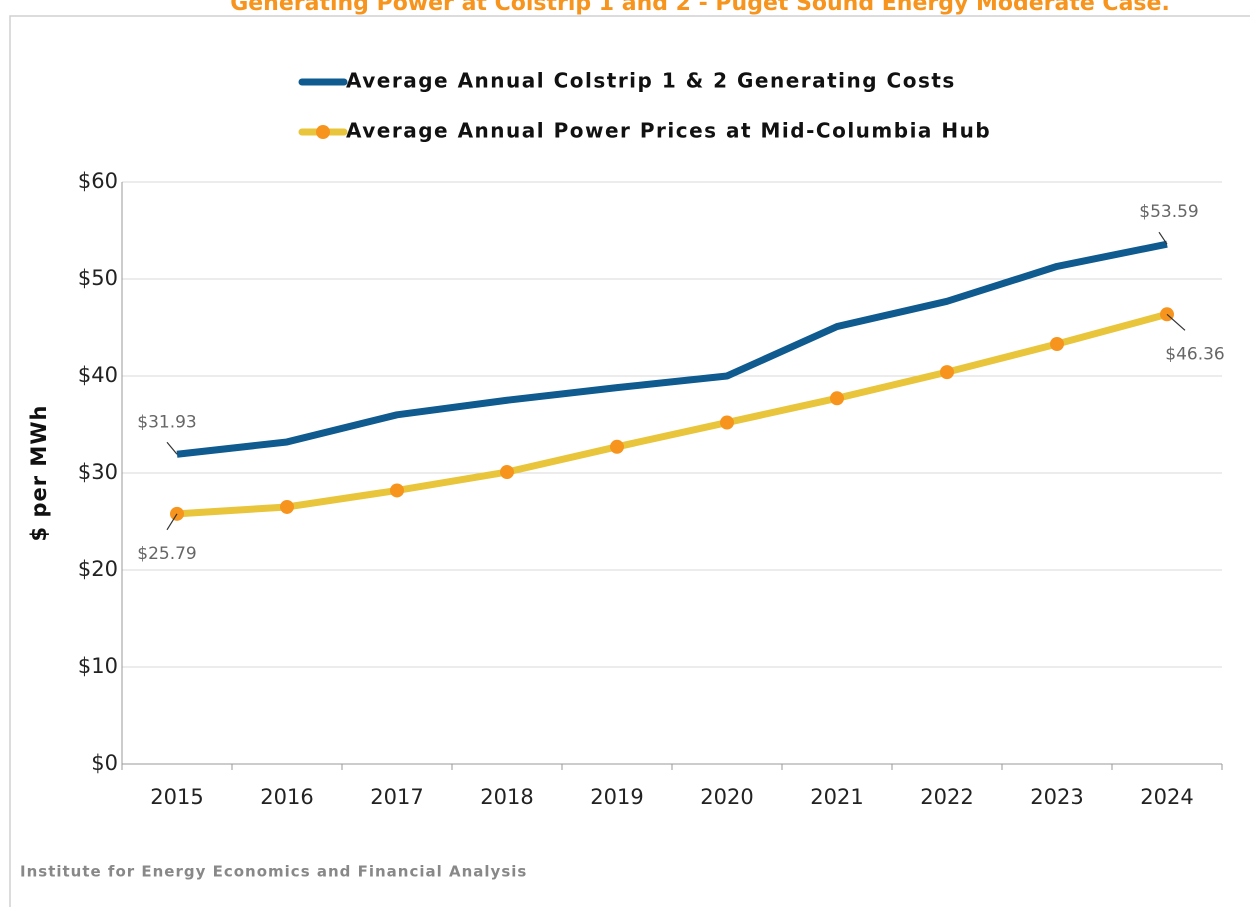 The width and height of the screenshot is (1250, 911). Describe the element at coordinates (616, 797) in the screenshot. I see `x-tick-label: 2019` at that location.